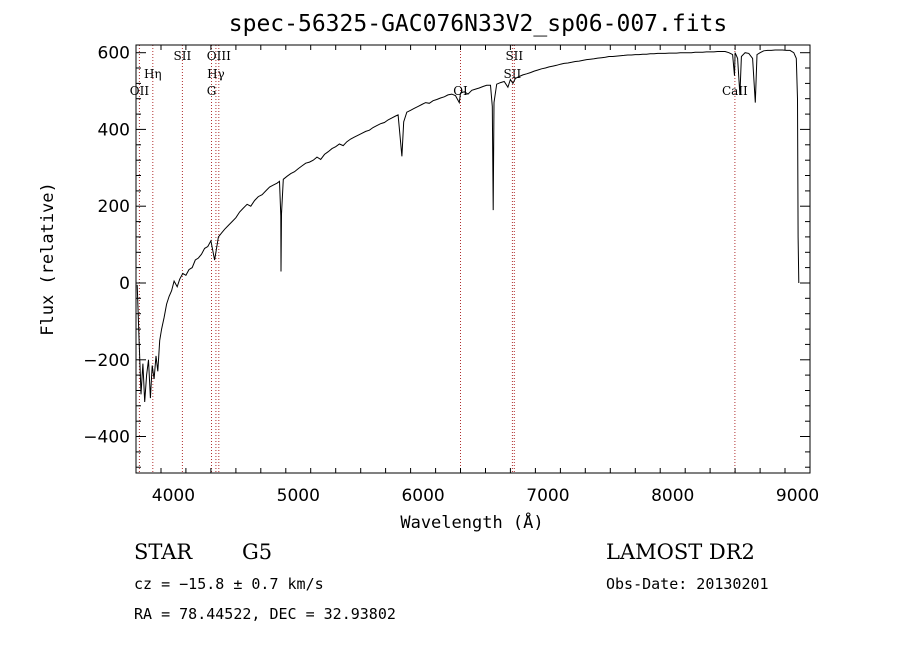  Describe the element at coordinates (114, 207) in the screenshot. I see `y-tick-label: 200` at that location.